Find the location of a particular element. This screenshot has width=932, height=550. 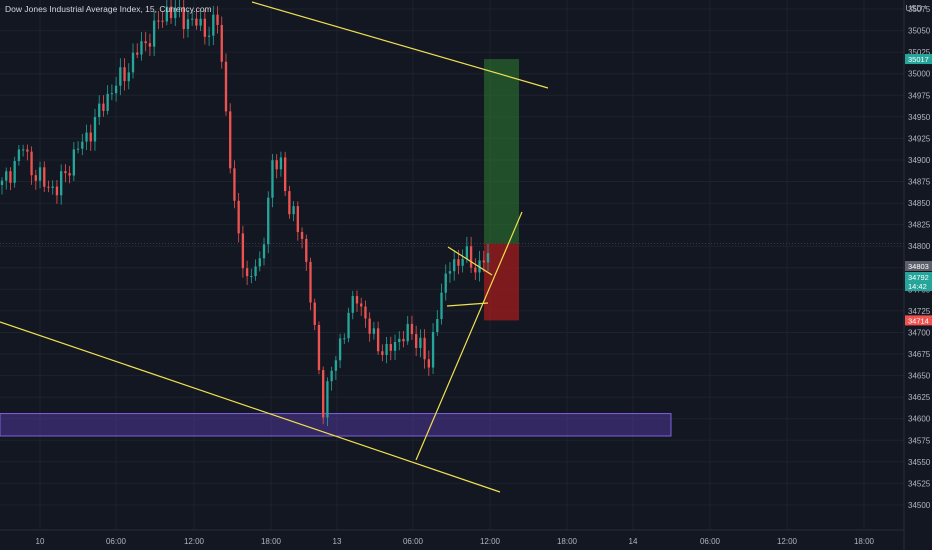

long-stop-zone is located at coordinates (501, 282).